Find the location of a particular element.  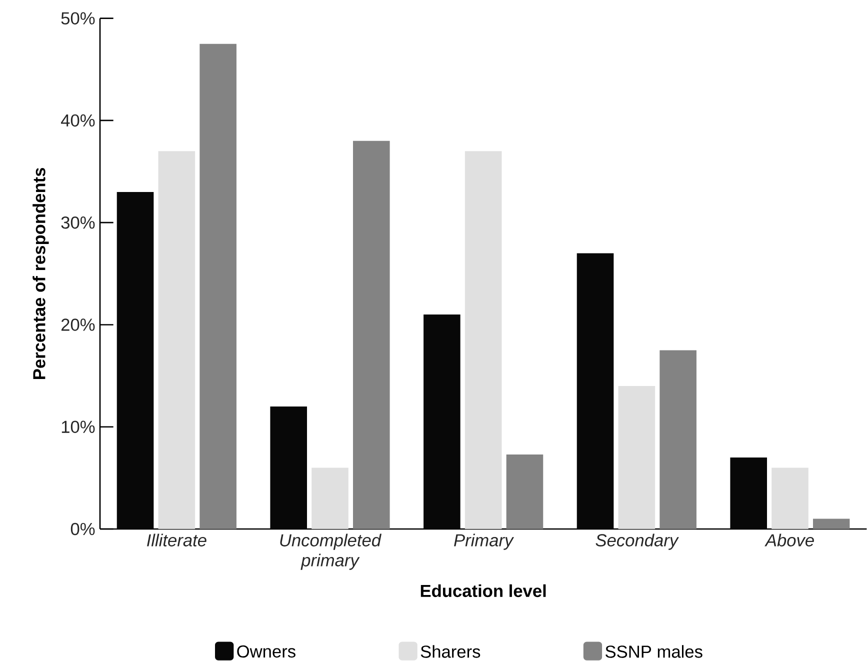

legend-label: SSNP males is located at coordinates (654, 651).